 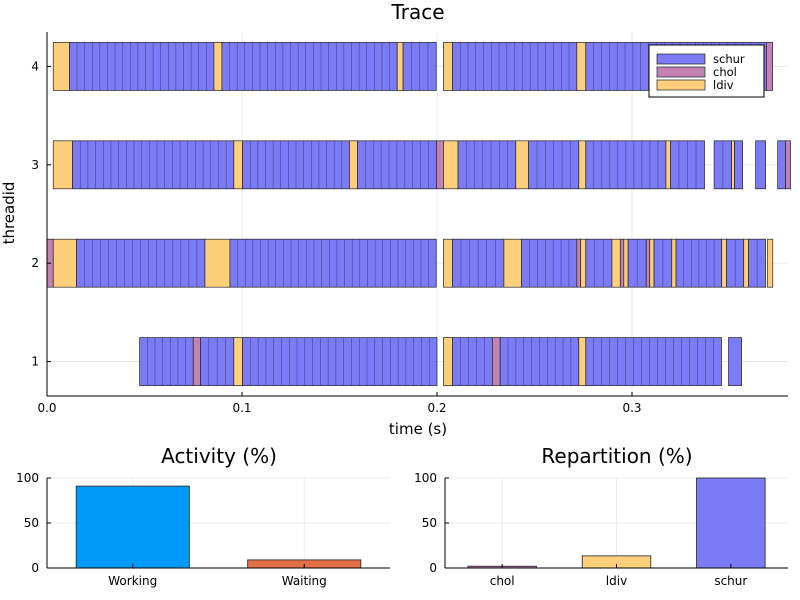 I want to click on bar-category-label: ldiv, so click(x=616, y=581).